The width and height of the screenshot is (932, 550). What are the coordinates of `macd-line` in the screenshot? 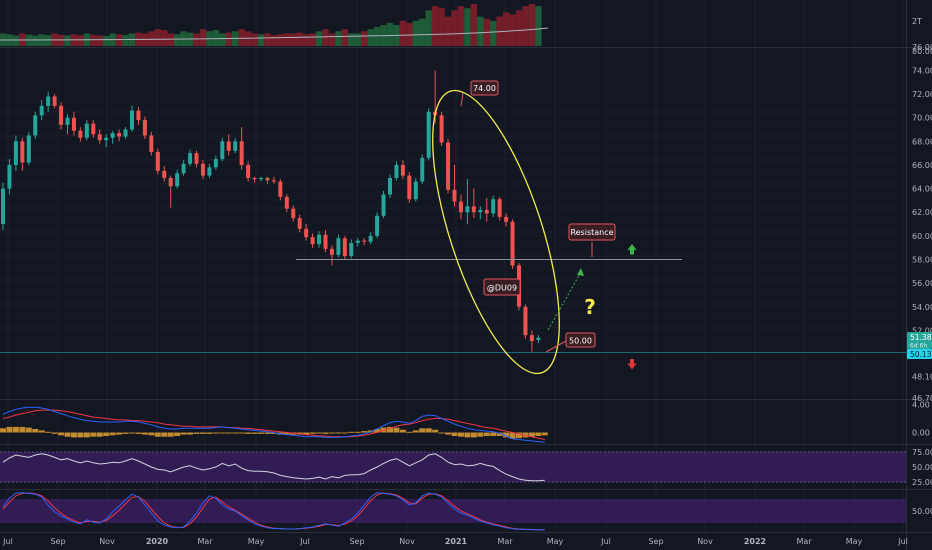 It's located at (273, 424).